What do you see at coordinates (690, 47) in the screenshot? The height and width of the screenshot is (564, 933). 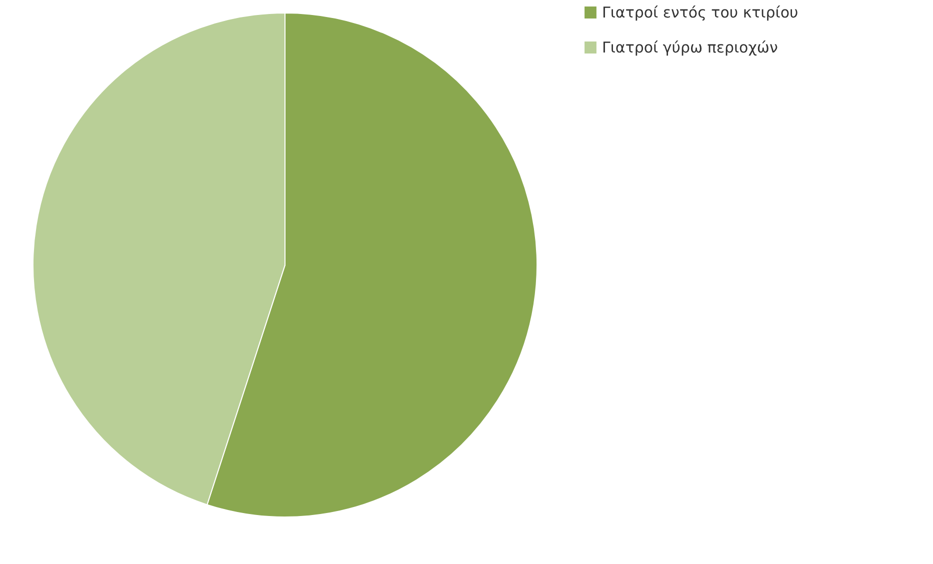 I see `legend-label: Γιατροί γύρω περιοχών` at bounding box center [690, 47].